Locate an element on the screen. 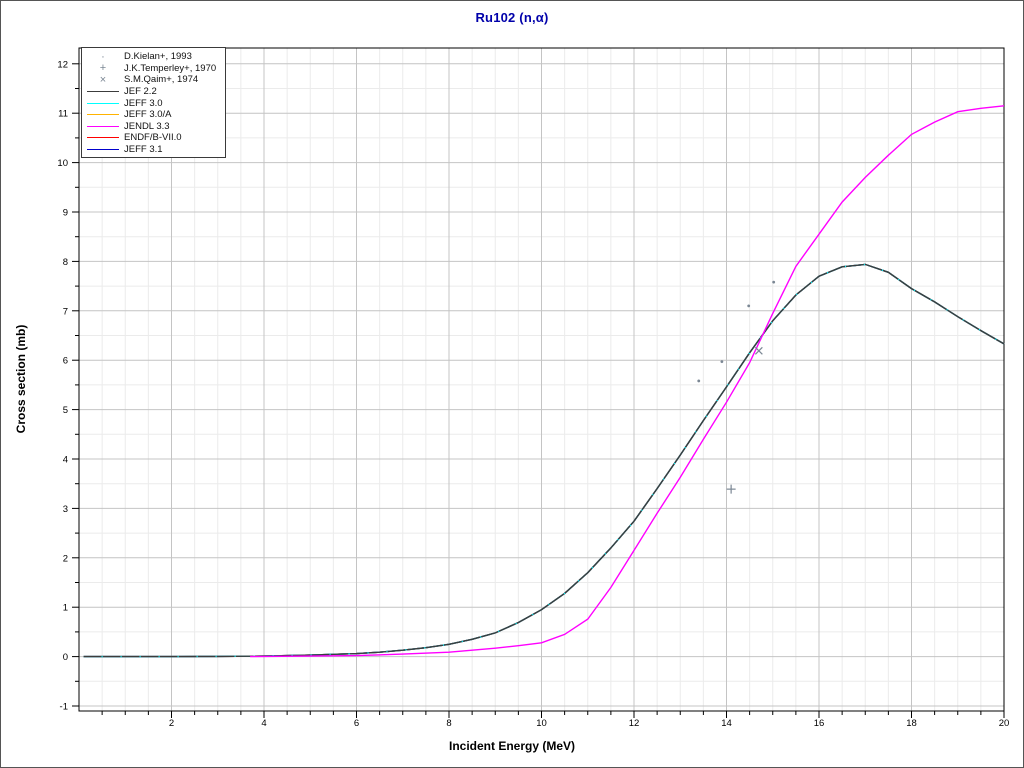  legend-item: · D.Kielan+, 1993 is located at coordinates (153, 57).